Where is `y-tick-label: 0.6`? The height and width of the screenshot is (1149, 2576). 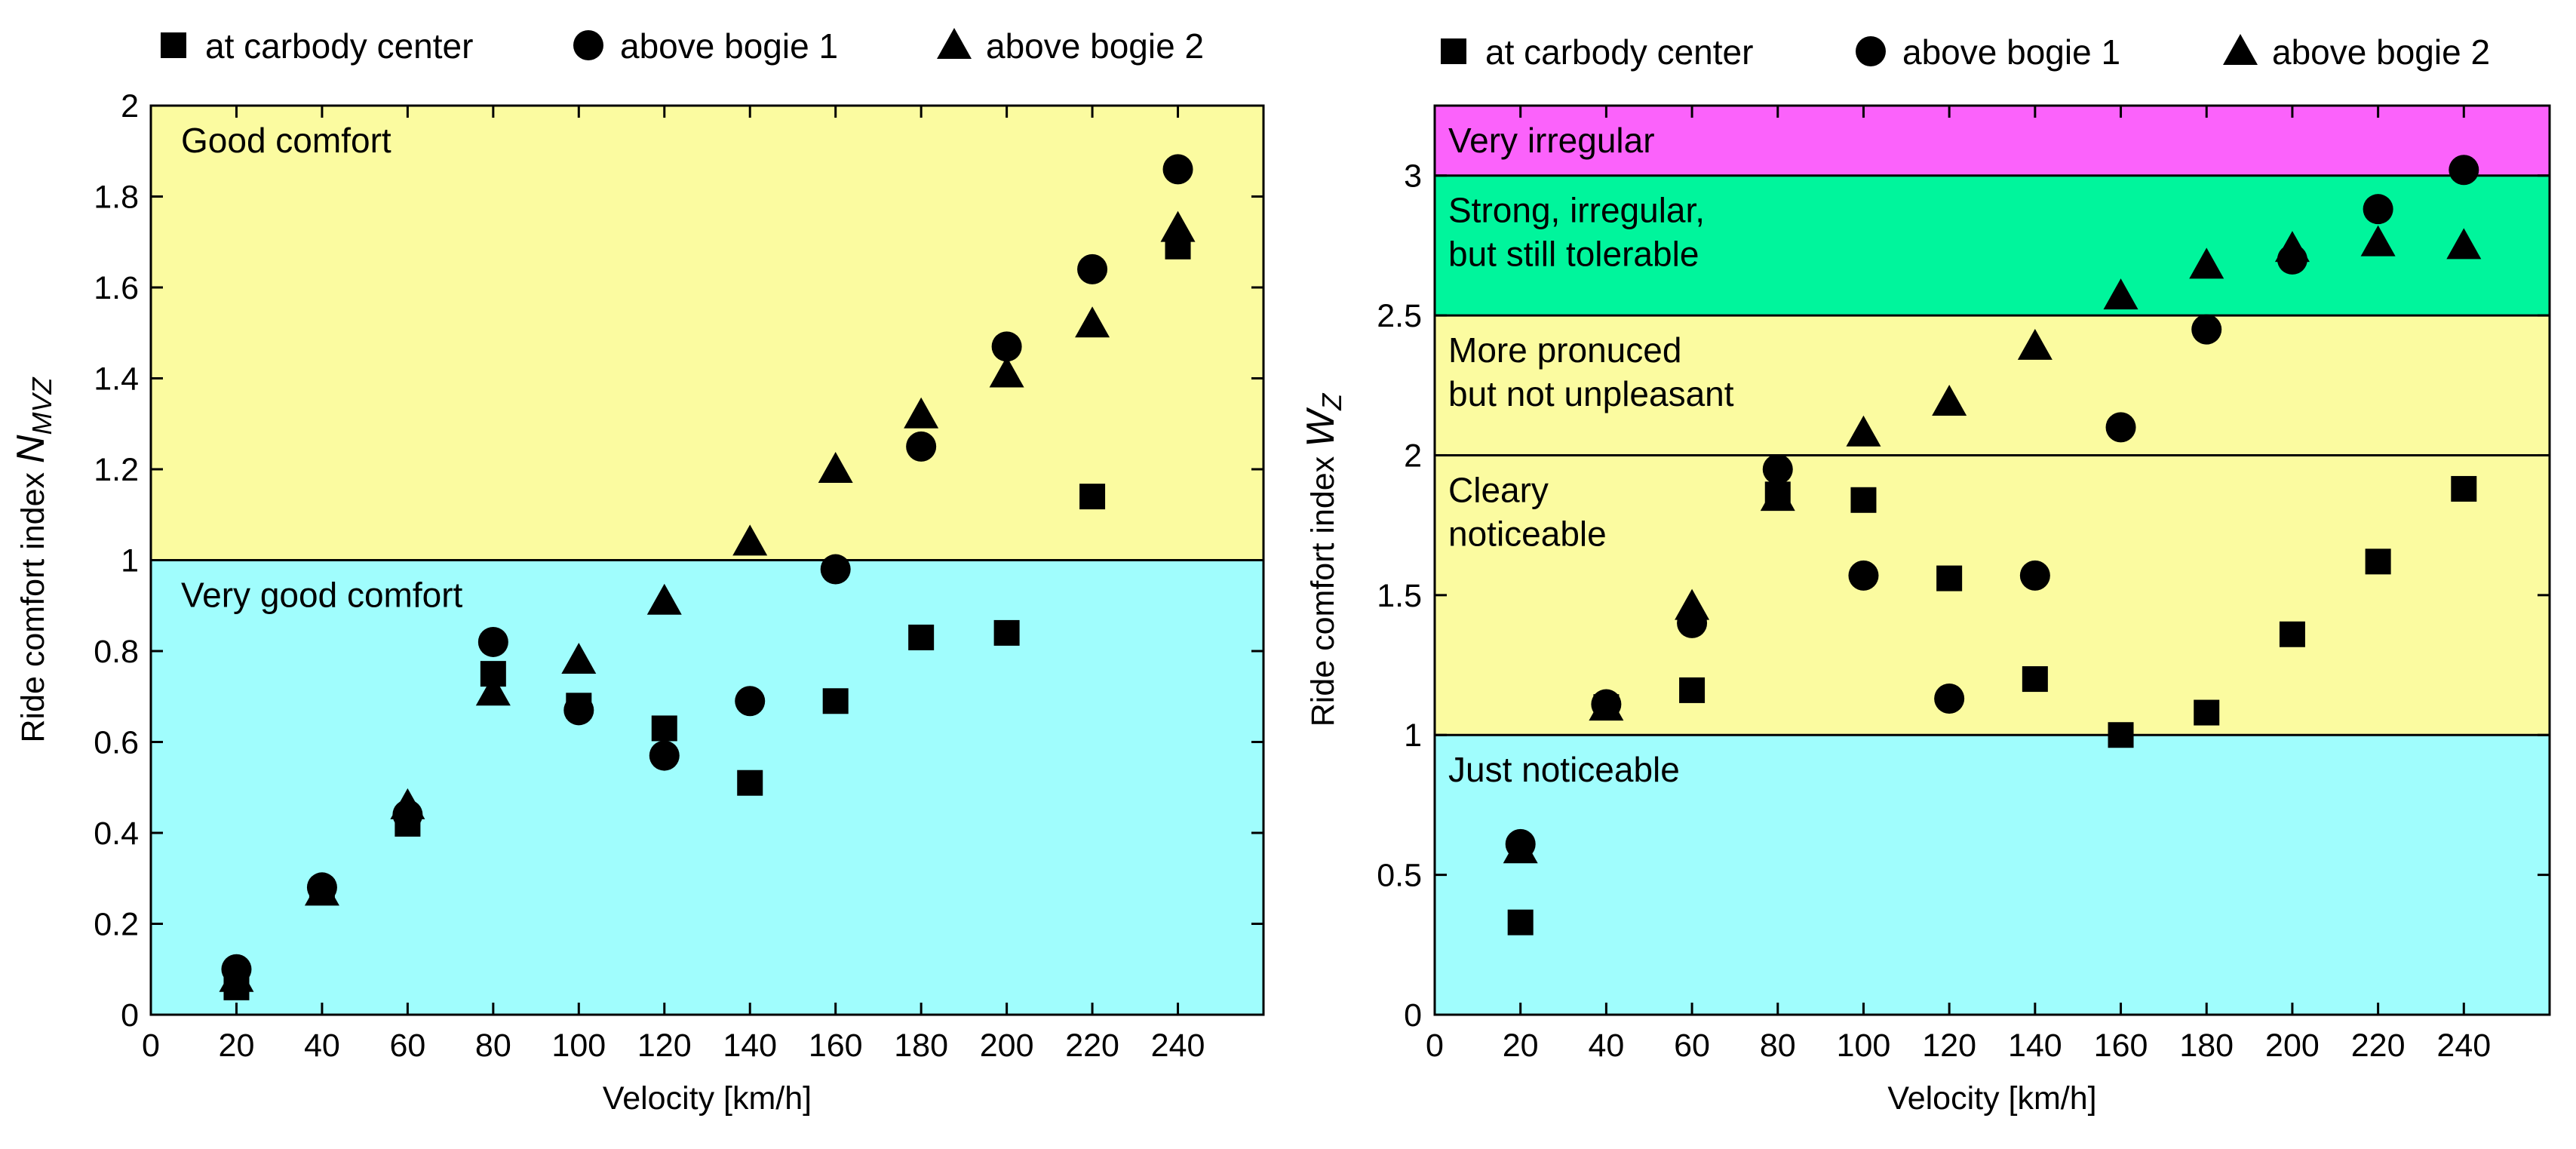 y-tick-label: 0.6 is located at coordinates (116, 743).